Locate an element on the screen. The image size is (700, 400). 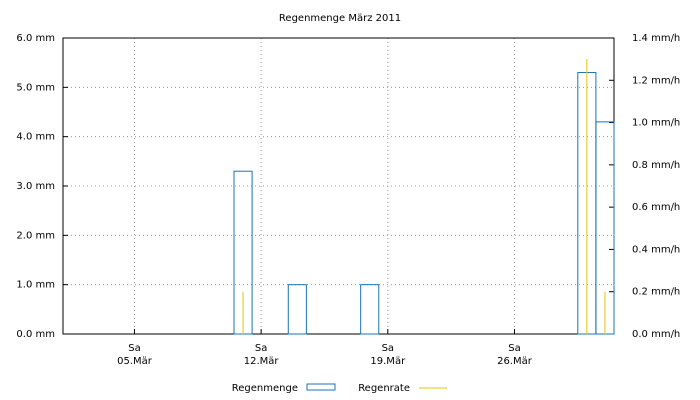
y2-tick-label: 1.2 mm/h is located at coordinates (656, 80).